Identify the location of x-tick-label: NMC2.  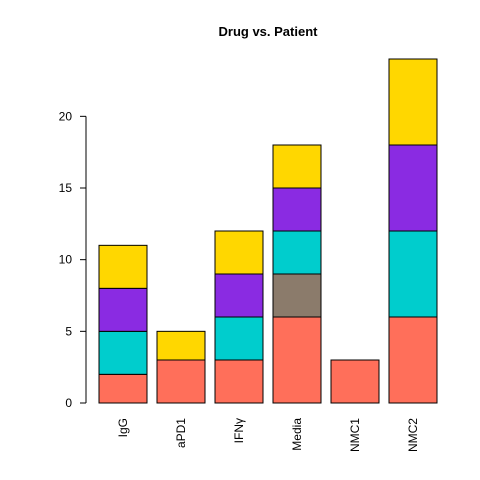
(413, 435).